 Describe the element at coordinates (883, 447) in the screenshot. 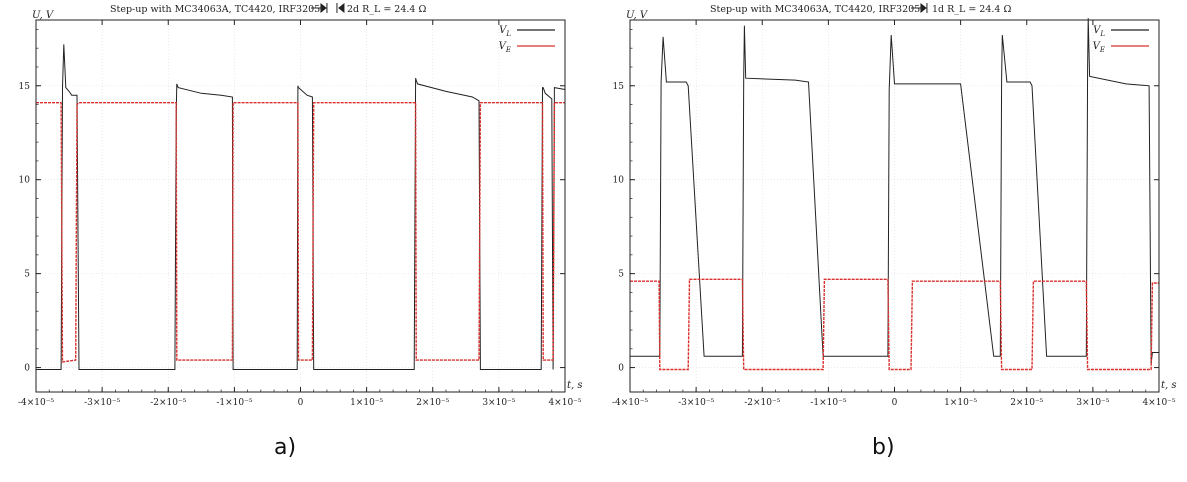

I see `caption-b: b)` at that location.